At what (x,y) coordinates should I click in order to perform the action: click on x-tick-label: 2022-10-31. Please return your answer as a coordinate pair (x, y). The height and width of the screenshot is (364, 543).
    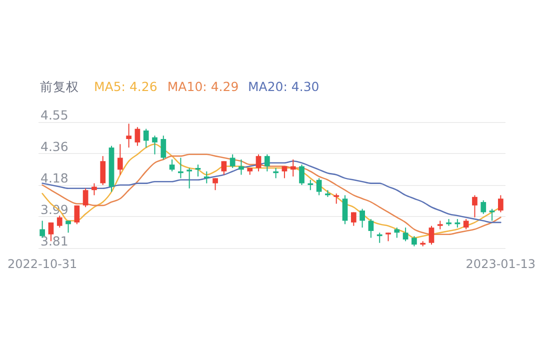
    Looking at the image, I should click on (42, 264).